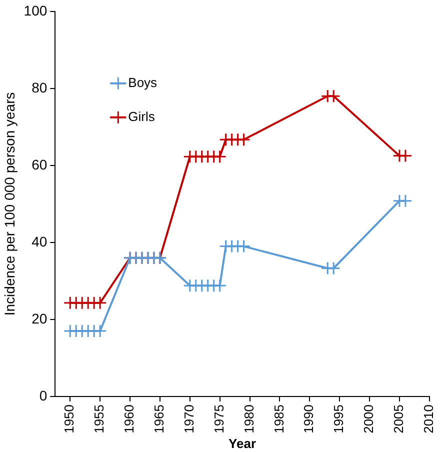  Describe the element at coordinates (129, 419) in the screenshot. I see `x-tick-label: 1960` at that location.